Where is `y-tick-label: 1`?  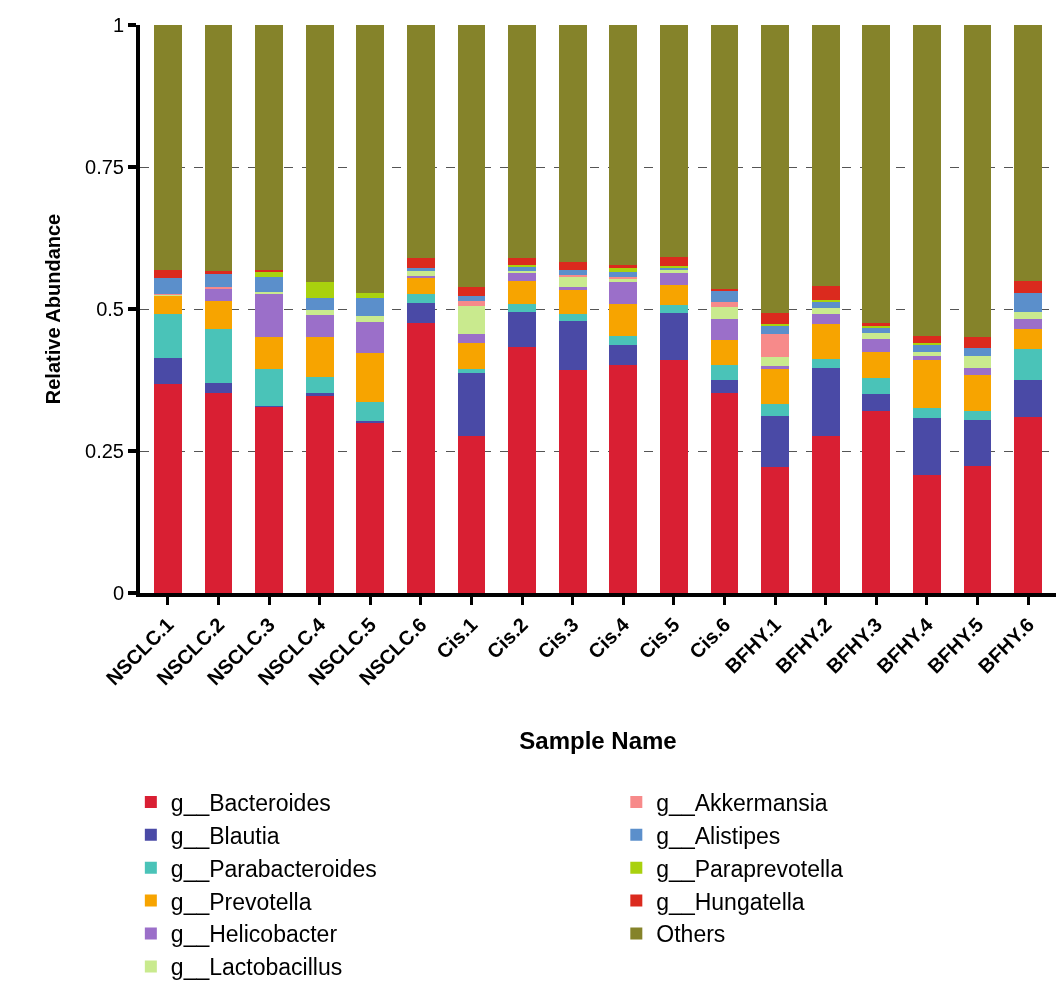
y-tick-label: 1 is located at coordinates (118, 25).